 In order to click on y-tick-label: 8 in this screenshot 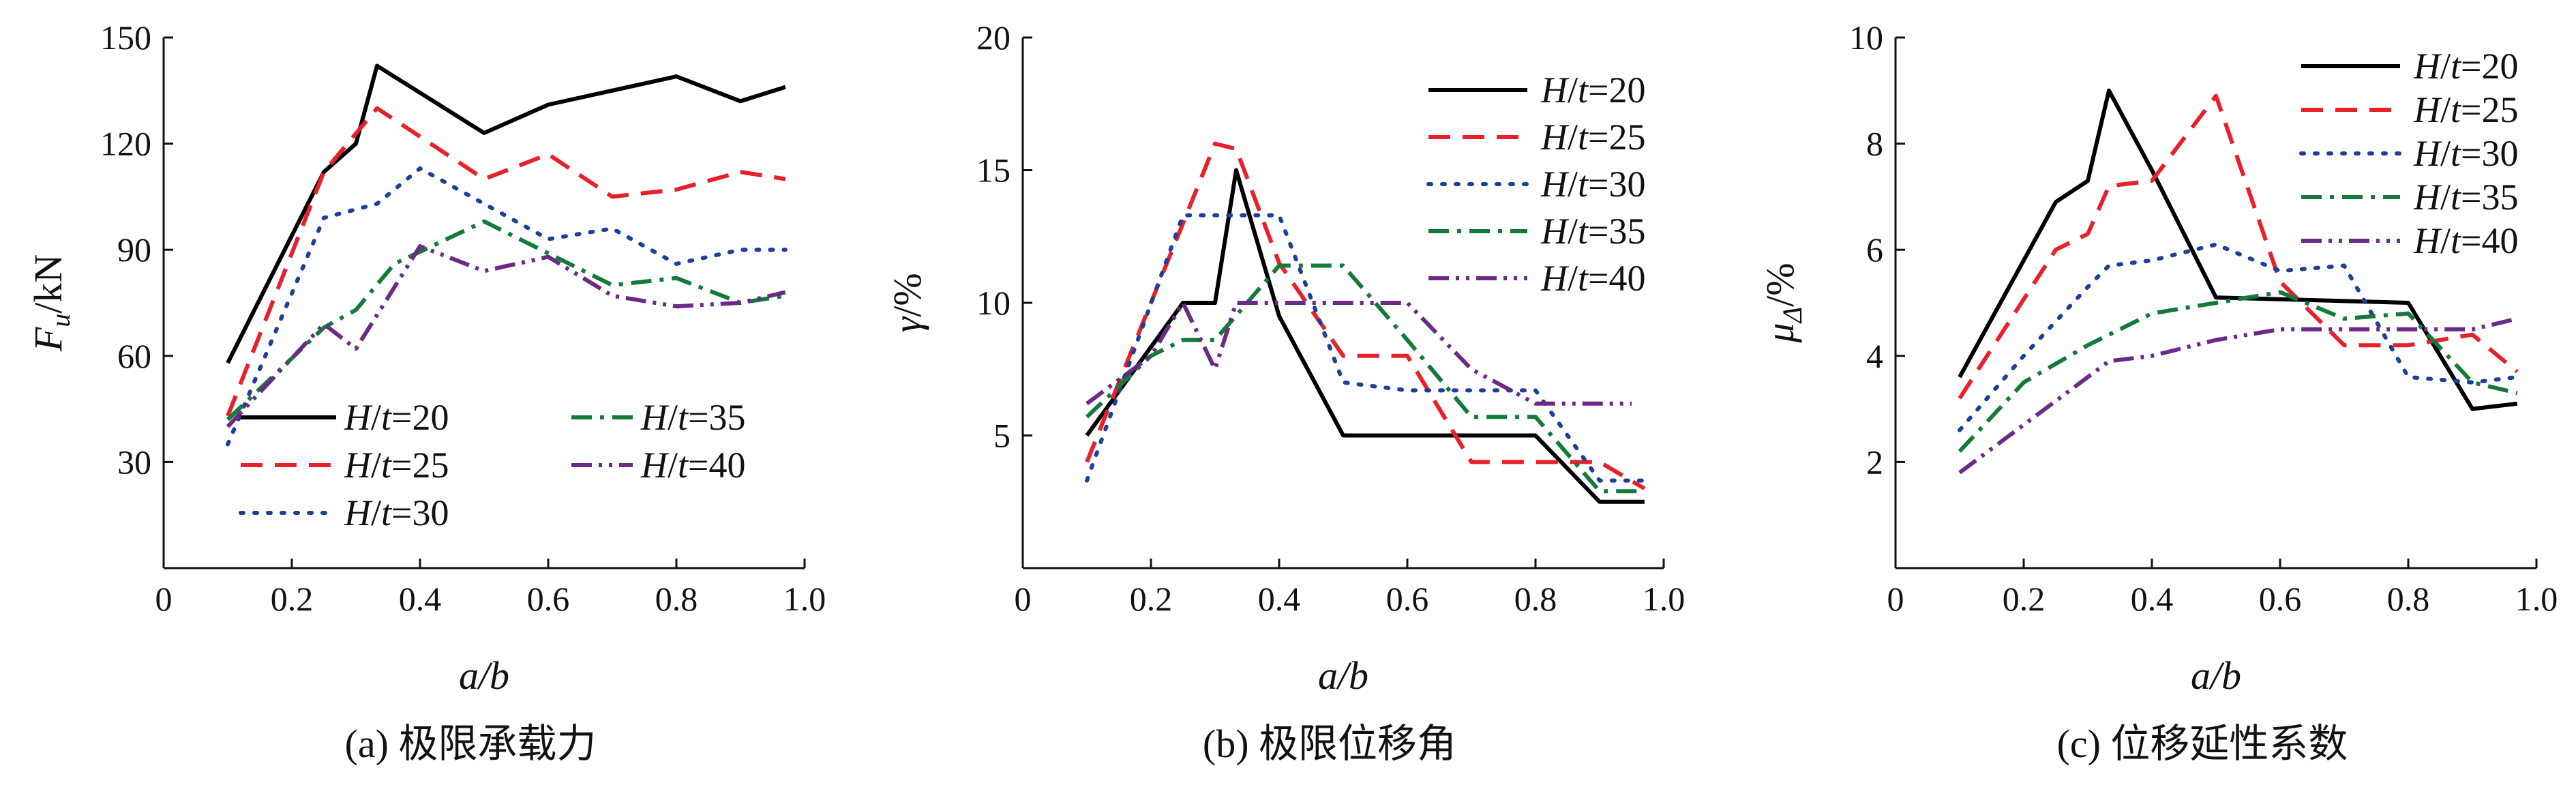, I will do `click(1874, 144)`.